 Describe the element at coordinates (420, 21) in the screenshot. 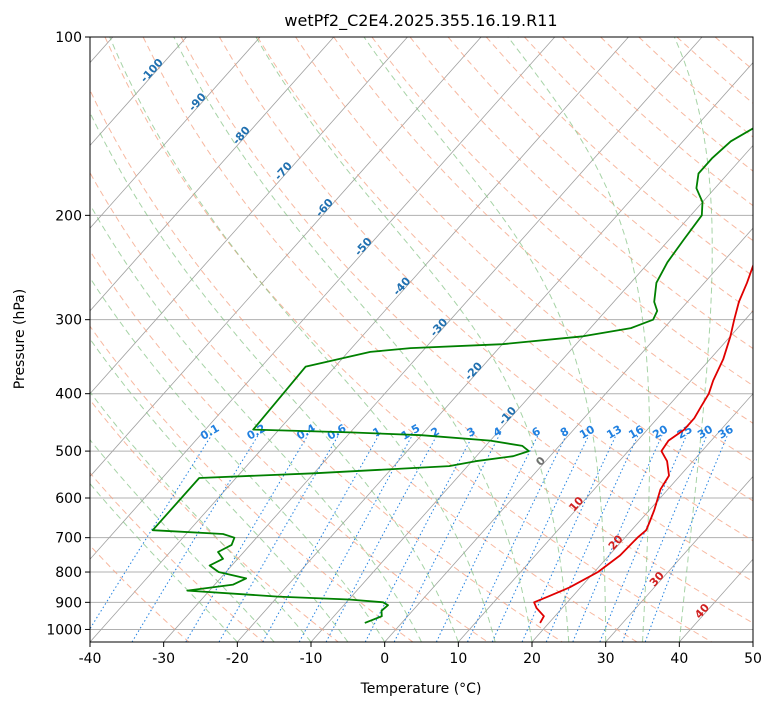

I see `chart-title: wetPf2_C2E4.2025.355.16.19.R11` at that location.